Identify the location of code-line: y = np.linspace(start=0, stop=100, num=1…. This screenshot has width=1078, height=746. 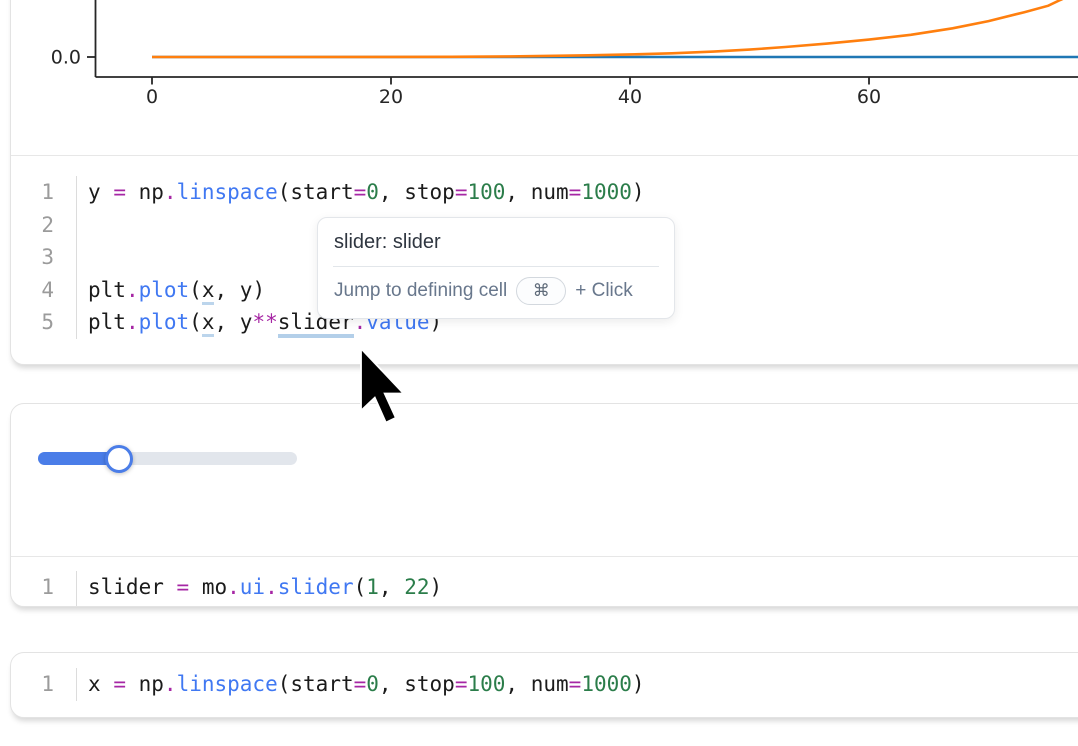
(366, 192).